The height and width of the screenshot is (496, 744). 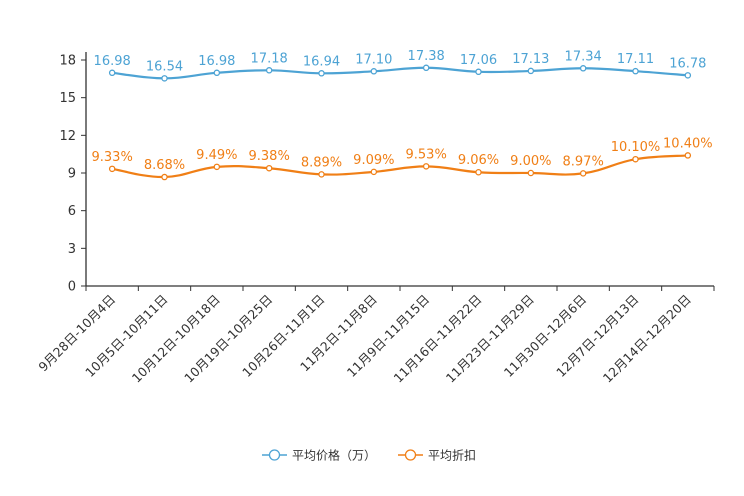 I want to click on y-tick-label: 6, so click(x=72, y=211).